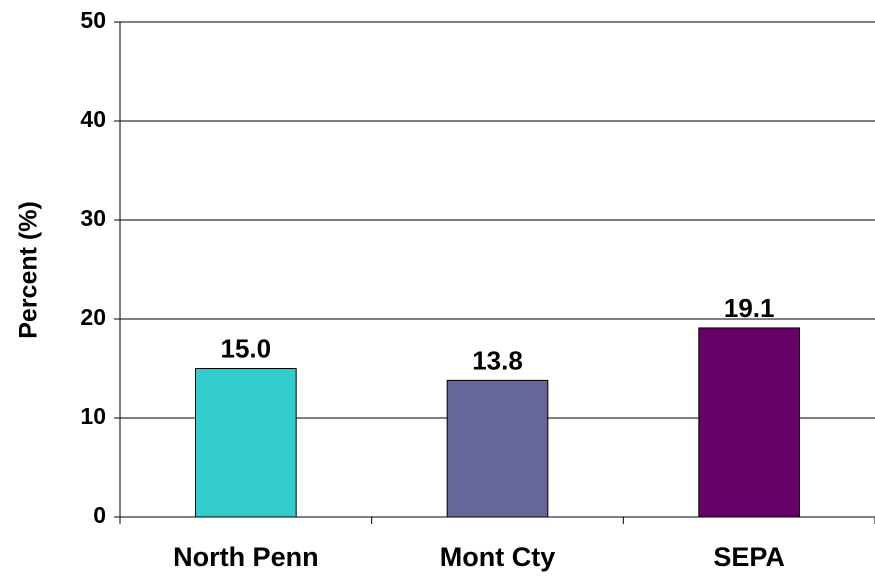 The image size is (875, 576). What do you see at coordinates (246, 557) in the screenshot?
I see `x-tick-label: North Penn` at bounding box center [246, 557].